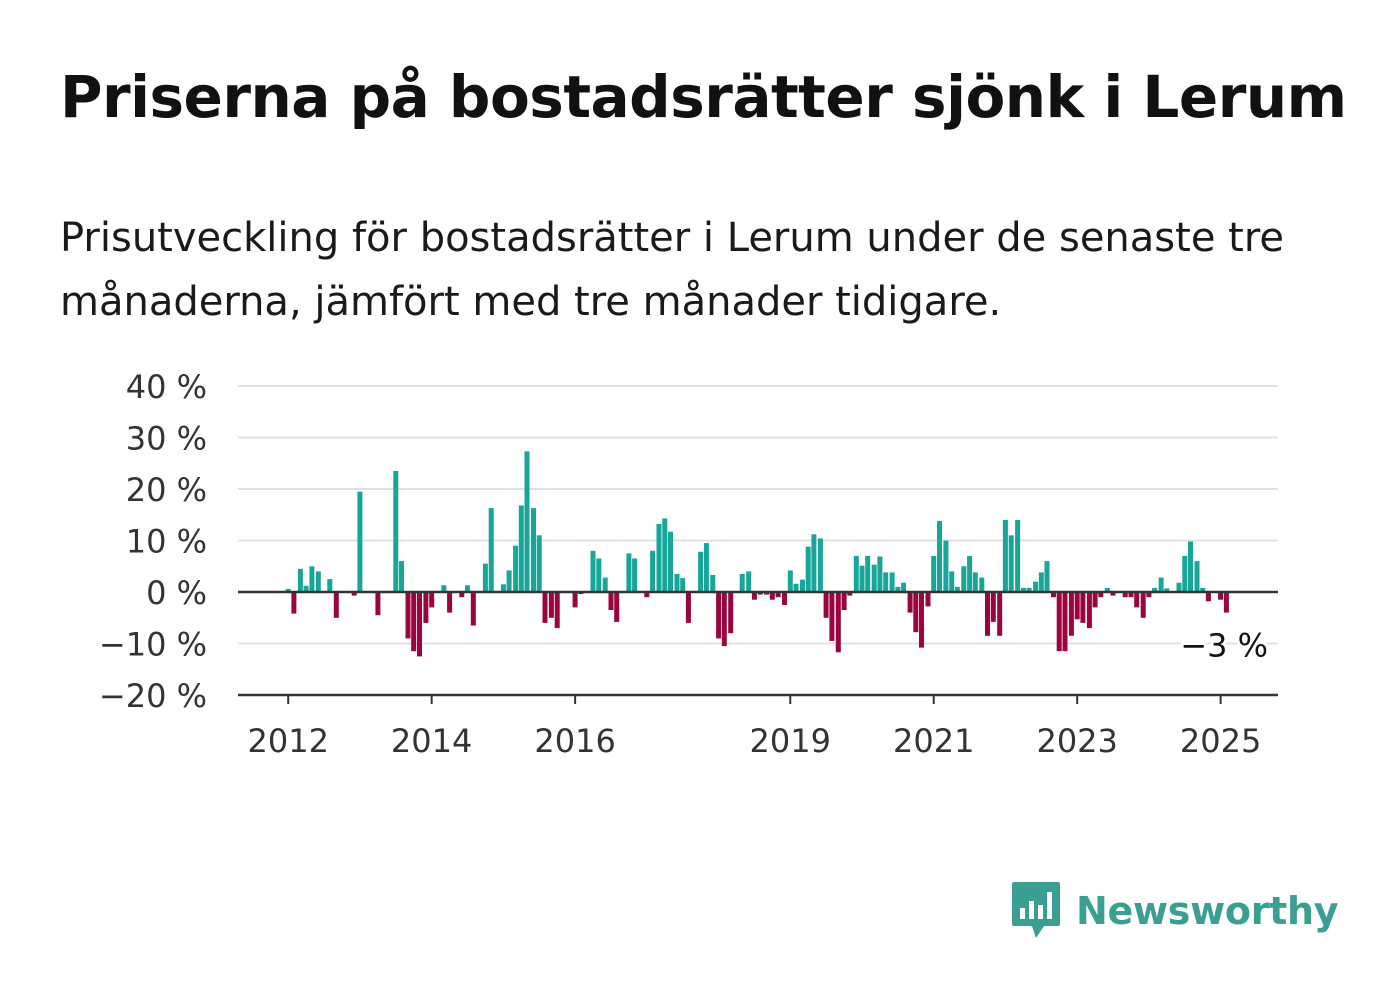 The image size is (1382, 999). Describe the element at coordinates (1224, 646) in the screenshot. I see `latest-value-label: −3 %` at that location.